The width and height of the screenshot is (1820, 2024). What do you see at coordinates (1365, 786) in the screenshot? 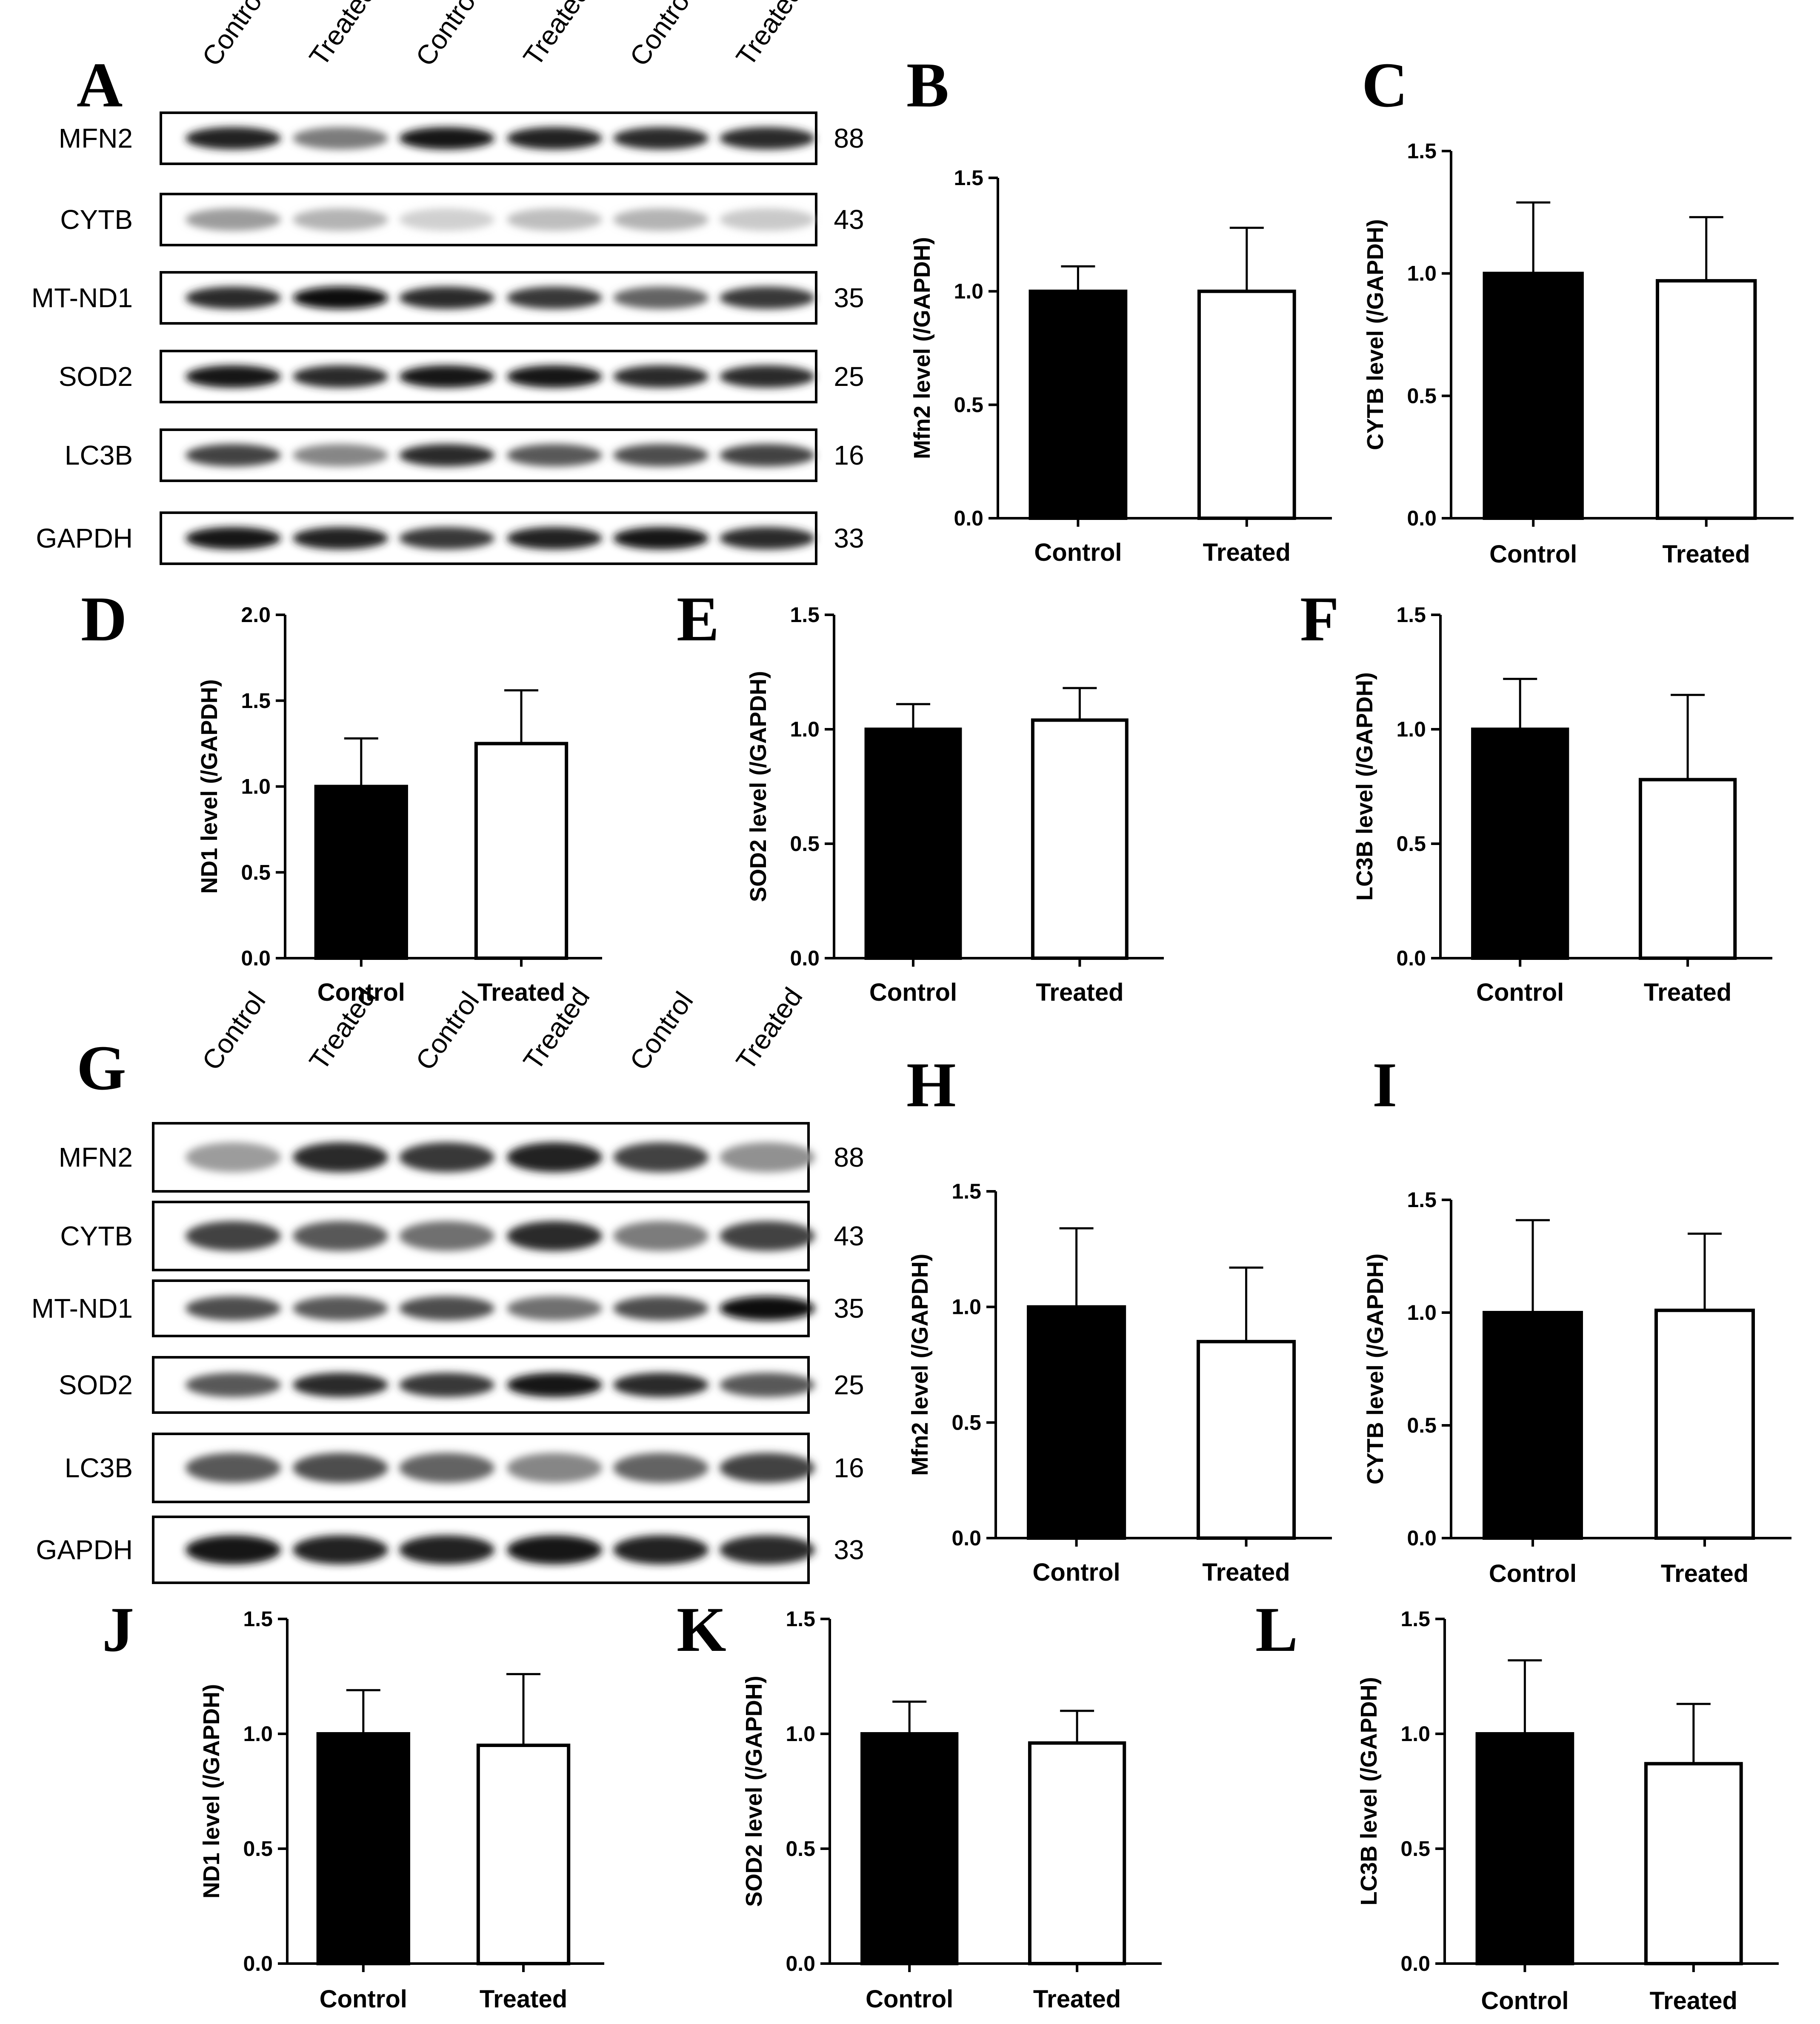
I see `y-axis-label: LC3B level (/GAPDH)` at bounding box center [1365, 786].